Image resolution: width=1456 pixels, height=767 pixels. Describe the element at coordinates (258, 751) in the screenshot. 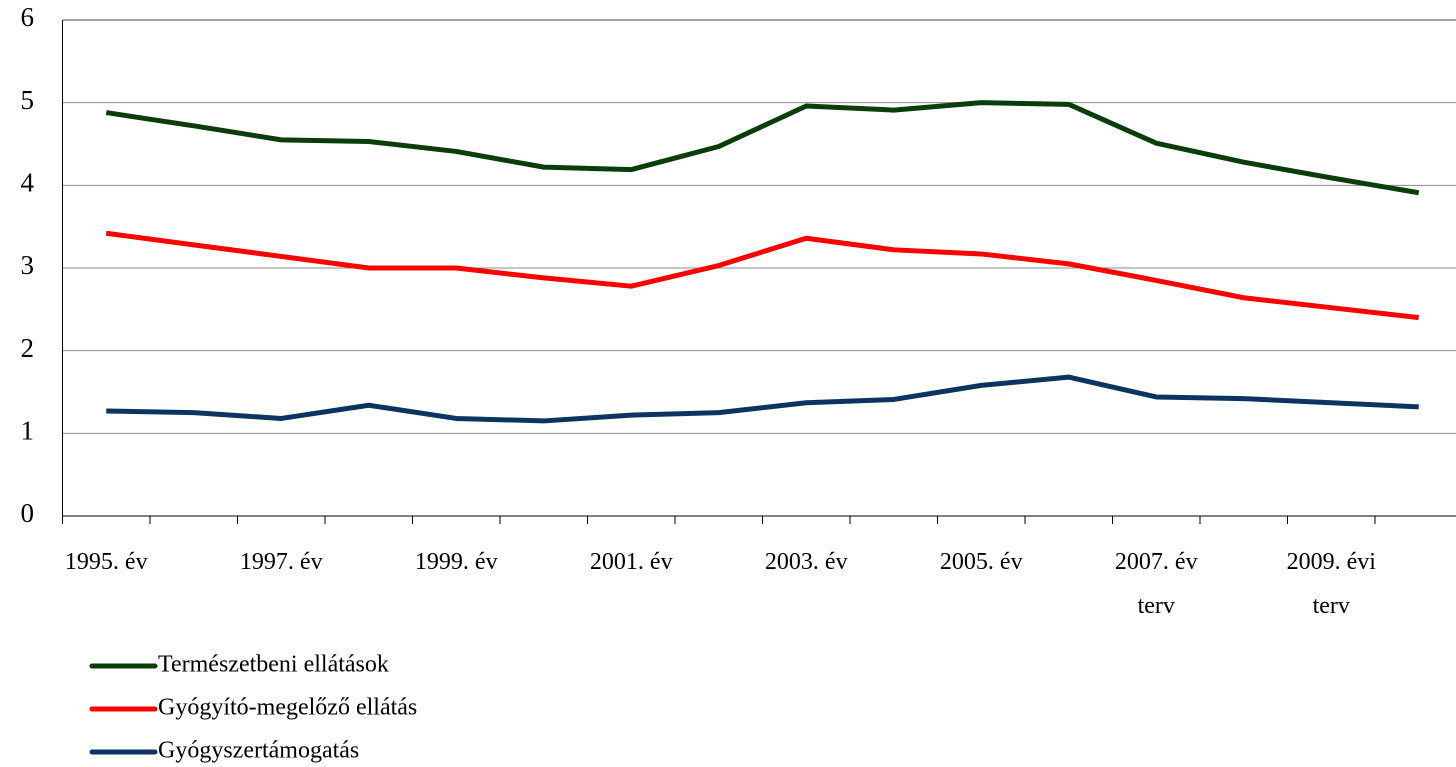

I see `legend-label: Gyógyszertámogatás` at that location.